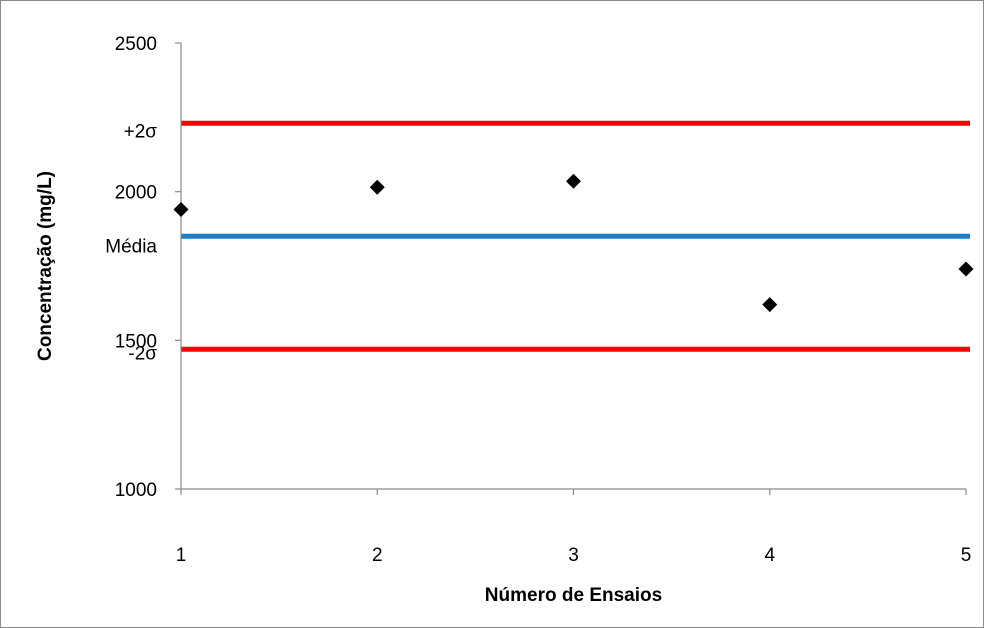 Image resolution: width=984 pixels, height=628 pixels. What do you see at coordinates (769, 555) in the screenshot?
I see `x-tick-label: 4` at bounding box center [769, 555].